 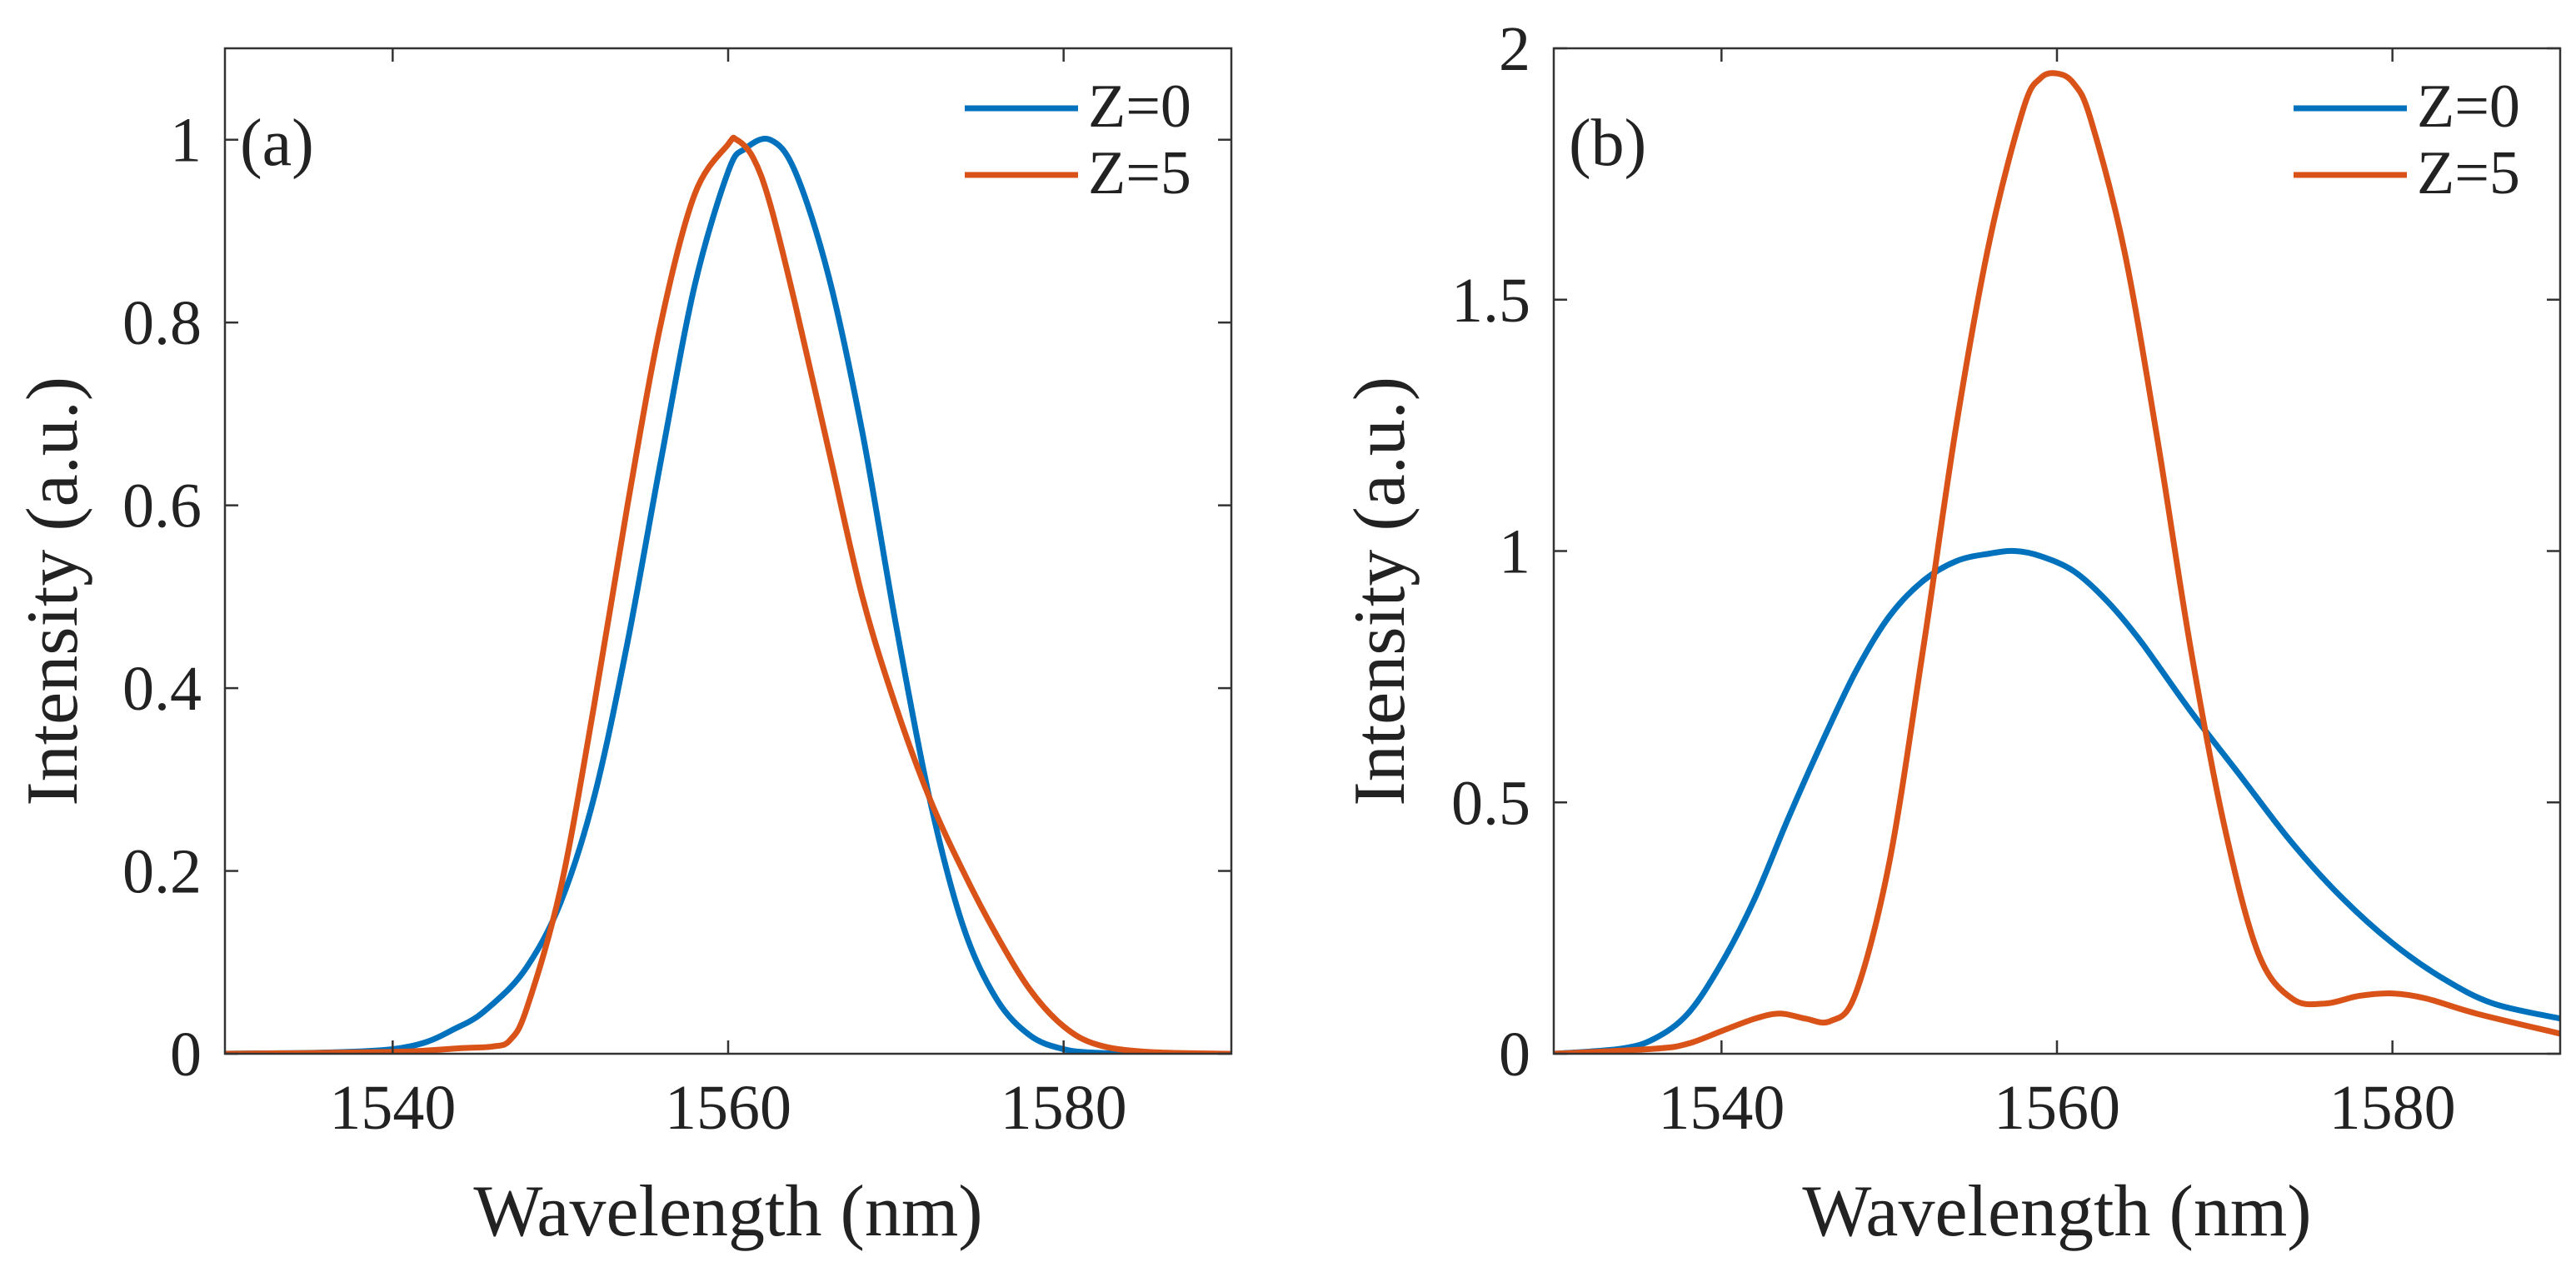 What do you see at coordinates (1514, 49) in the screenshot?
I see `y-tick-label: 2` at bounding box center [1514, 49].